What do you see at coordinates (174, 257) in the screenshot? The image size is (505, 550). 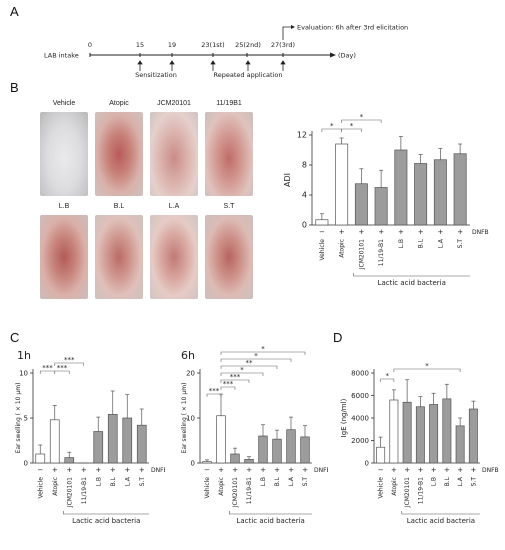 I see `mouse-photo-la` at bounding box center [174, 257].